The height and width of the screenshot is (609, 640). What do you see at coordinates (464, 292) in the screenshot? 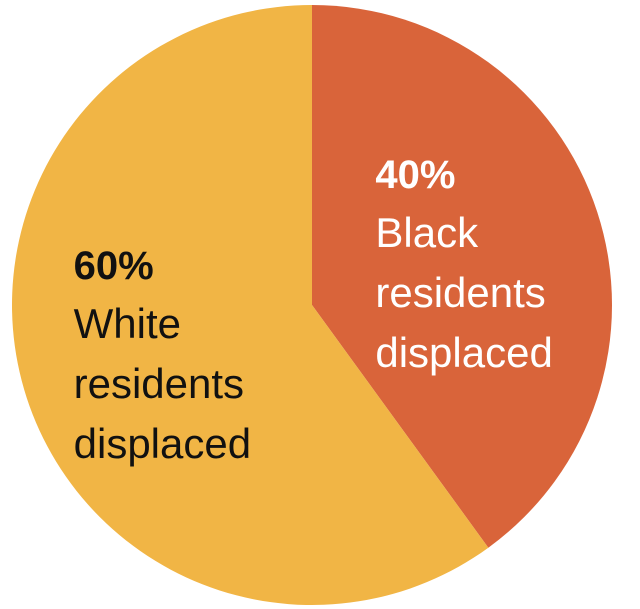
I see `category-label: Black residents displaced` at bounding box center [464, 292].